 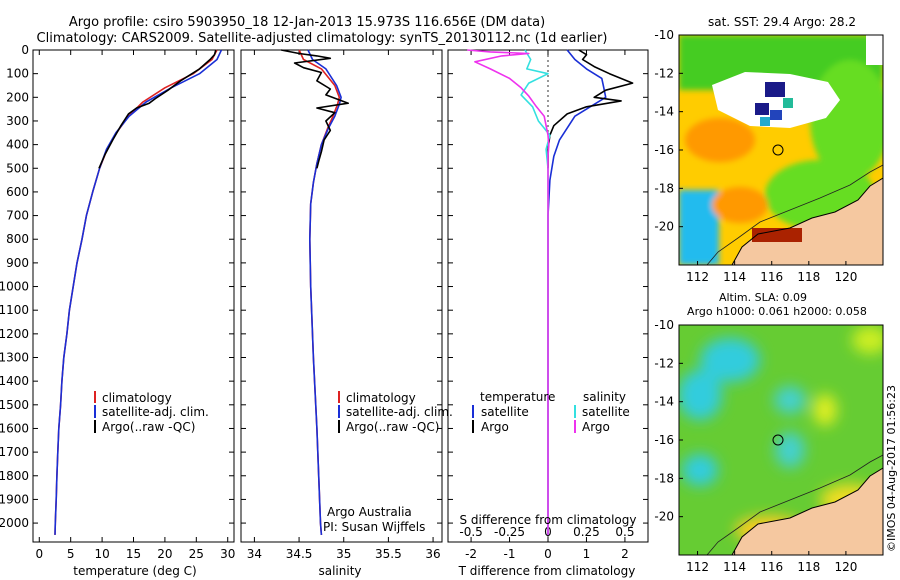 I want to click on sla-coastline, so click(x=807, y=511).